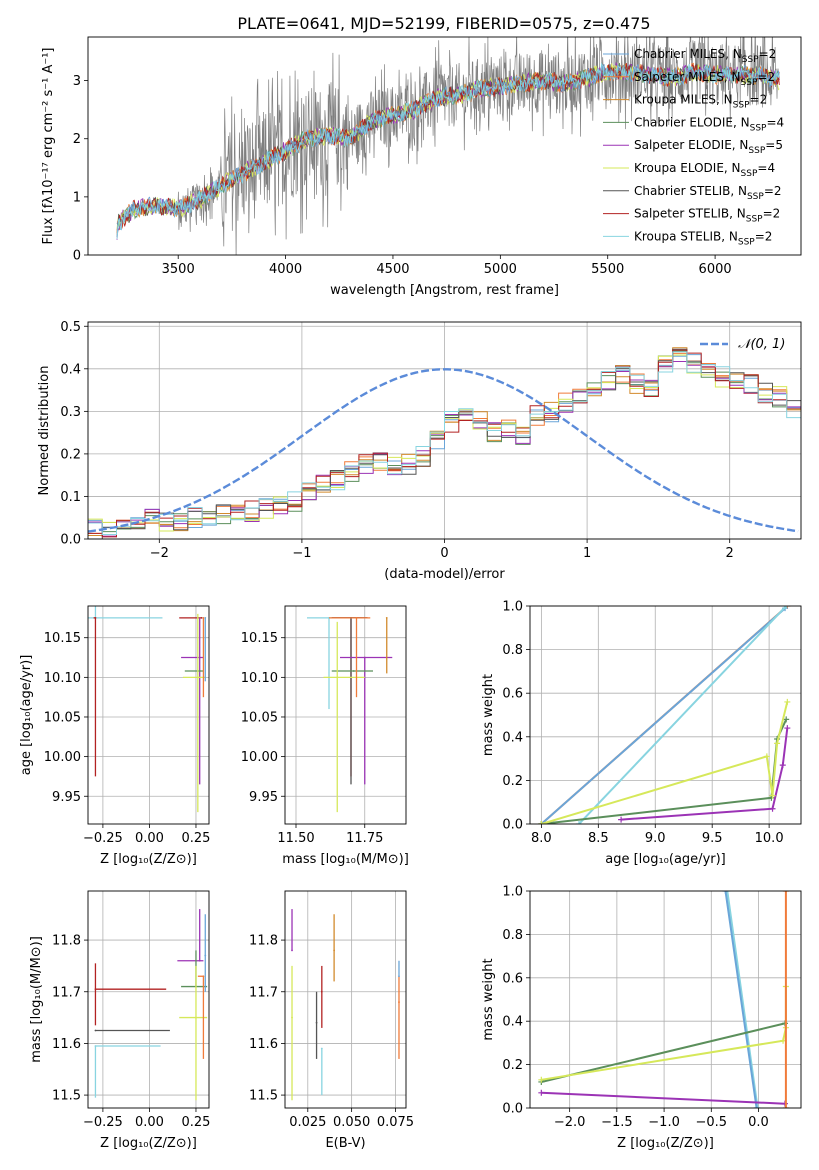  I want to click on mass_vs_Z-xtick-label: −0.25, so click(103, 1122).